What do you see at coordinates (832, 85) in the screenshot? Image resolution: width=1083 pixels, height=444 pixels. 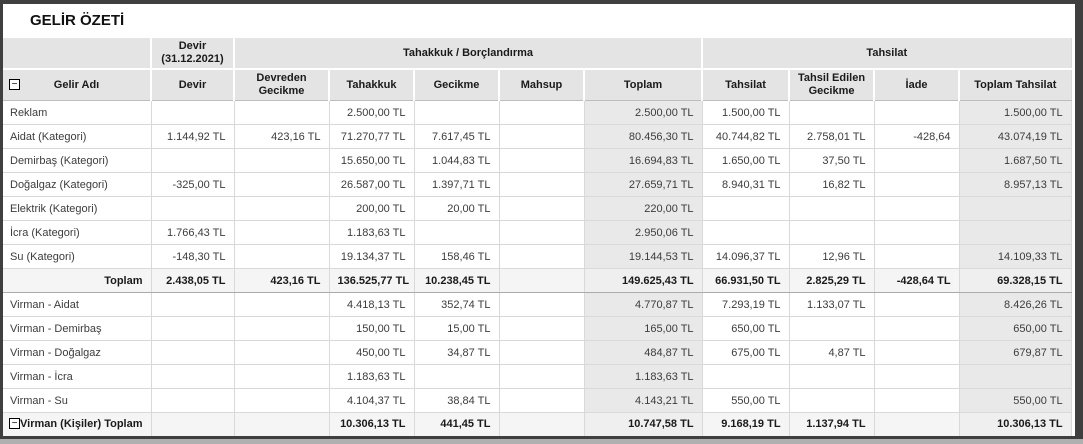 I see `column-header-tahsil-edilen-gecikme: Tahsil Edilen Gecikme` at bounding box center [832, 85].